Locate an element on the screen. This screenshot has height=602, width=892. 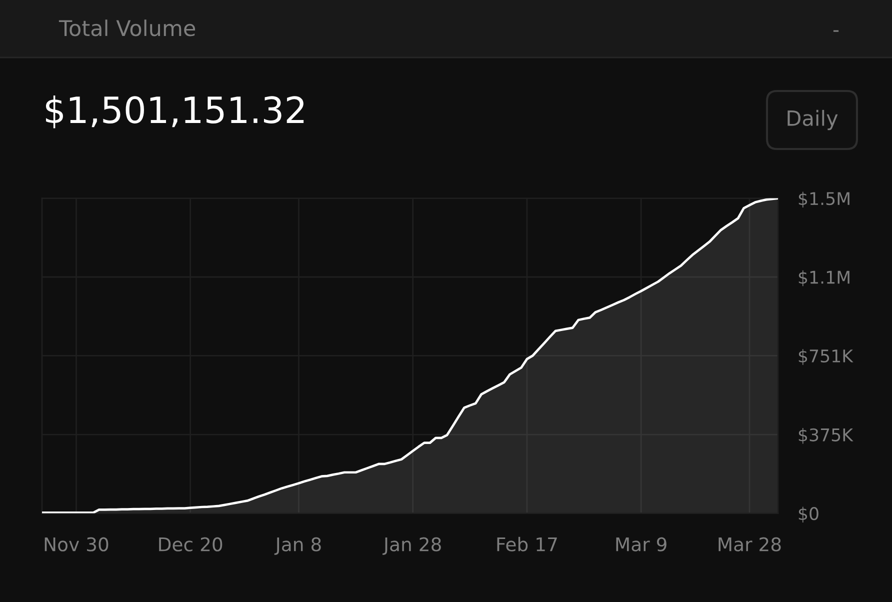
y-tick-label: $375K is located at coordinates (826, 436).